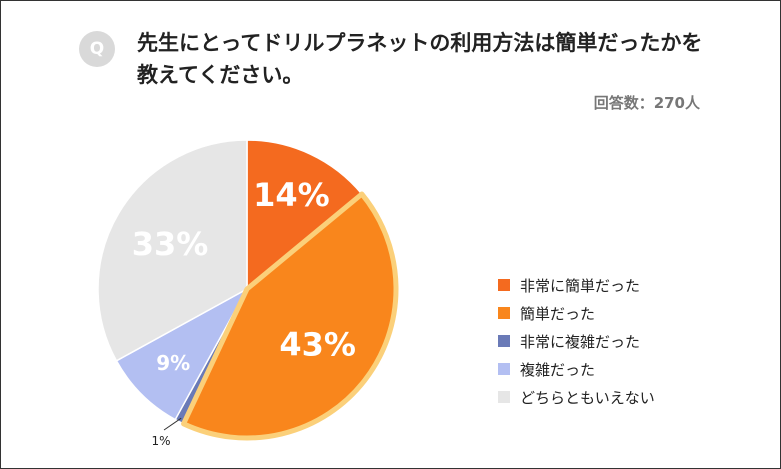 This screenshot has width=781, height=469. What do you see at coordinates (504, 313) in the screenshot?
I see `legend-swatch-easy` at bounding box center [504, 313].